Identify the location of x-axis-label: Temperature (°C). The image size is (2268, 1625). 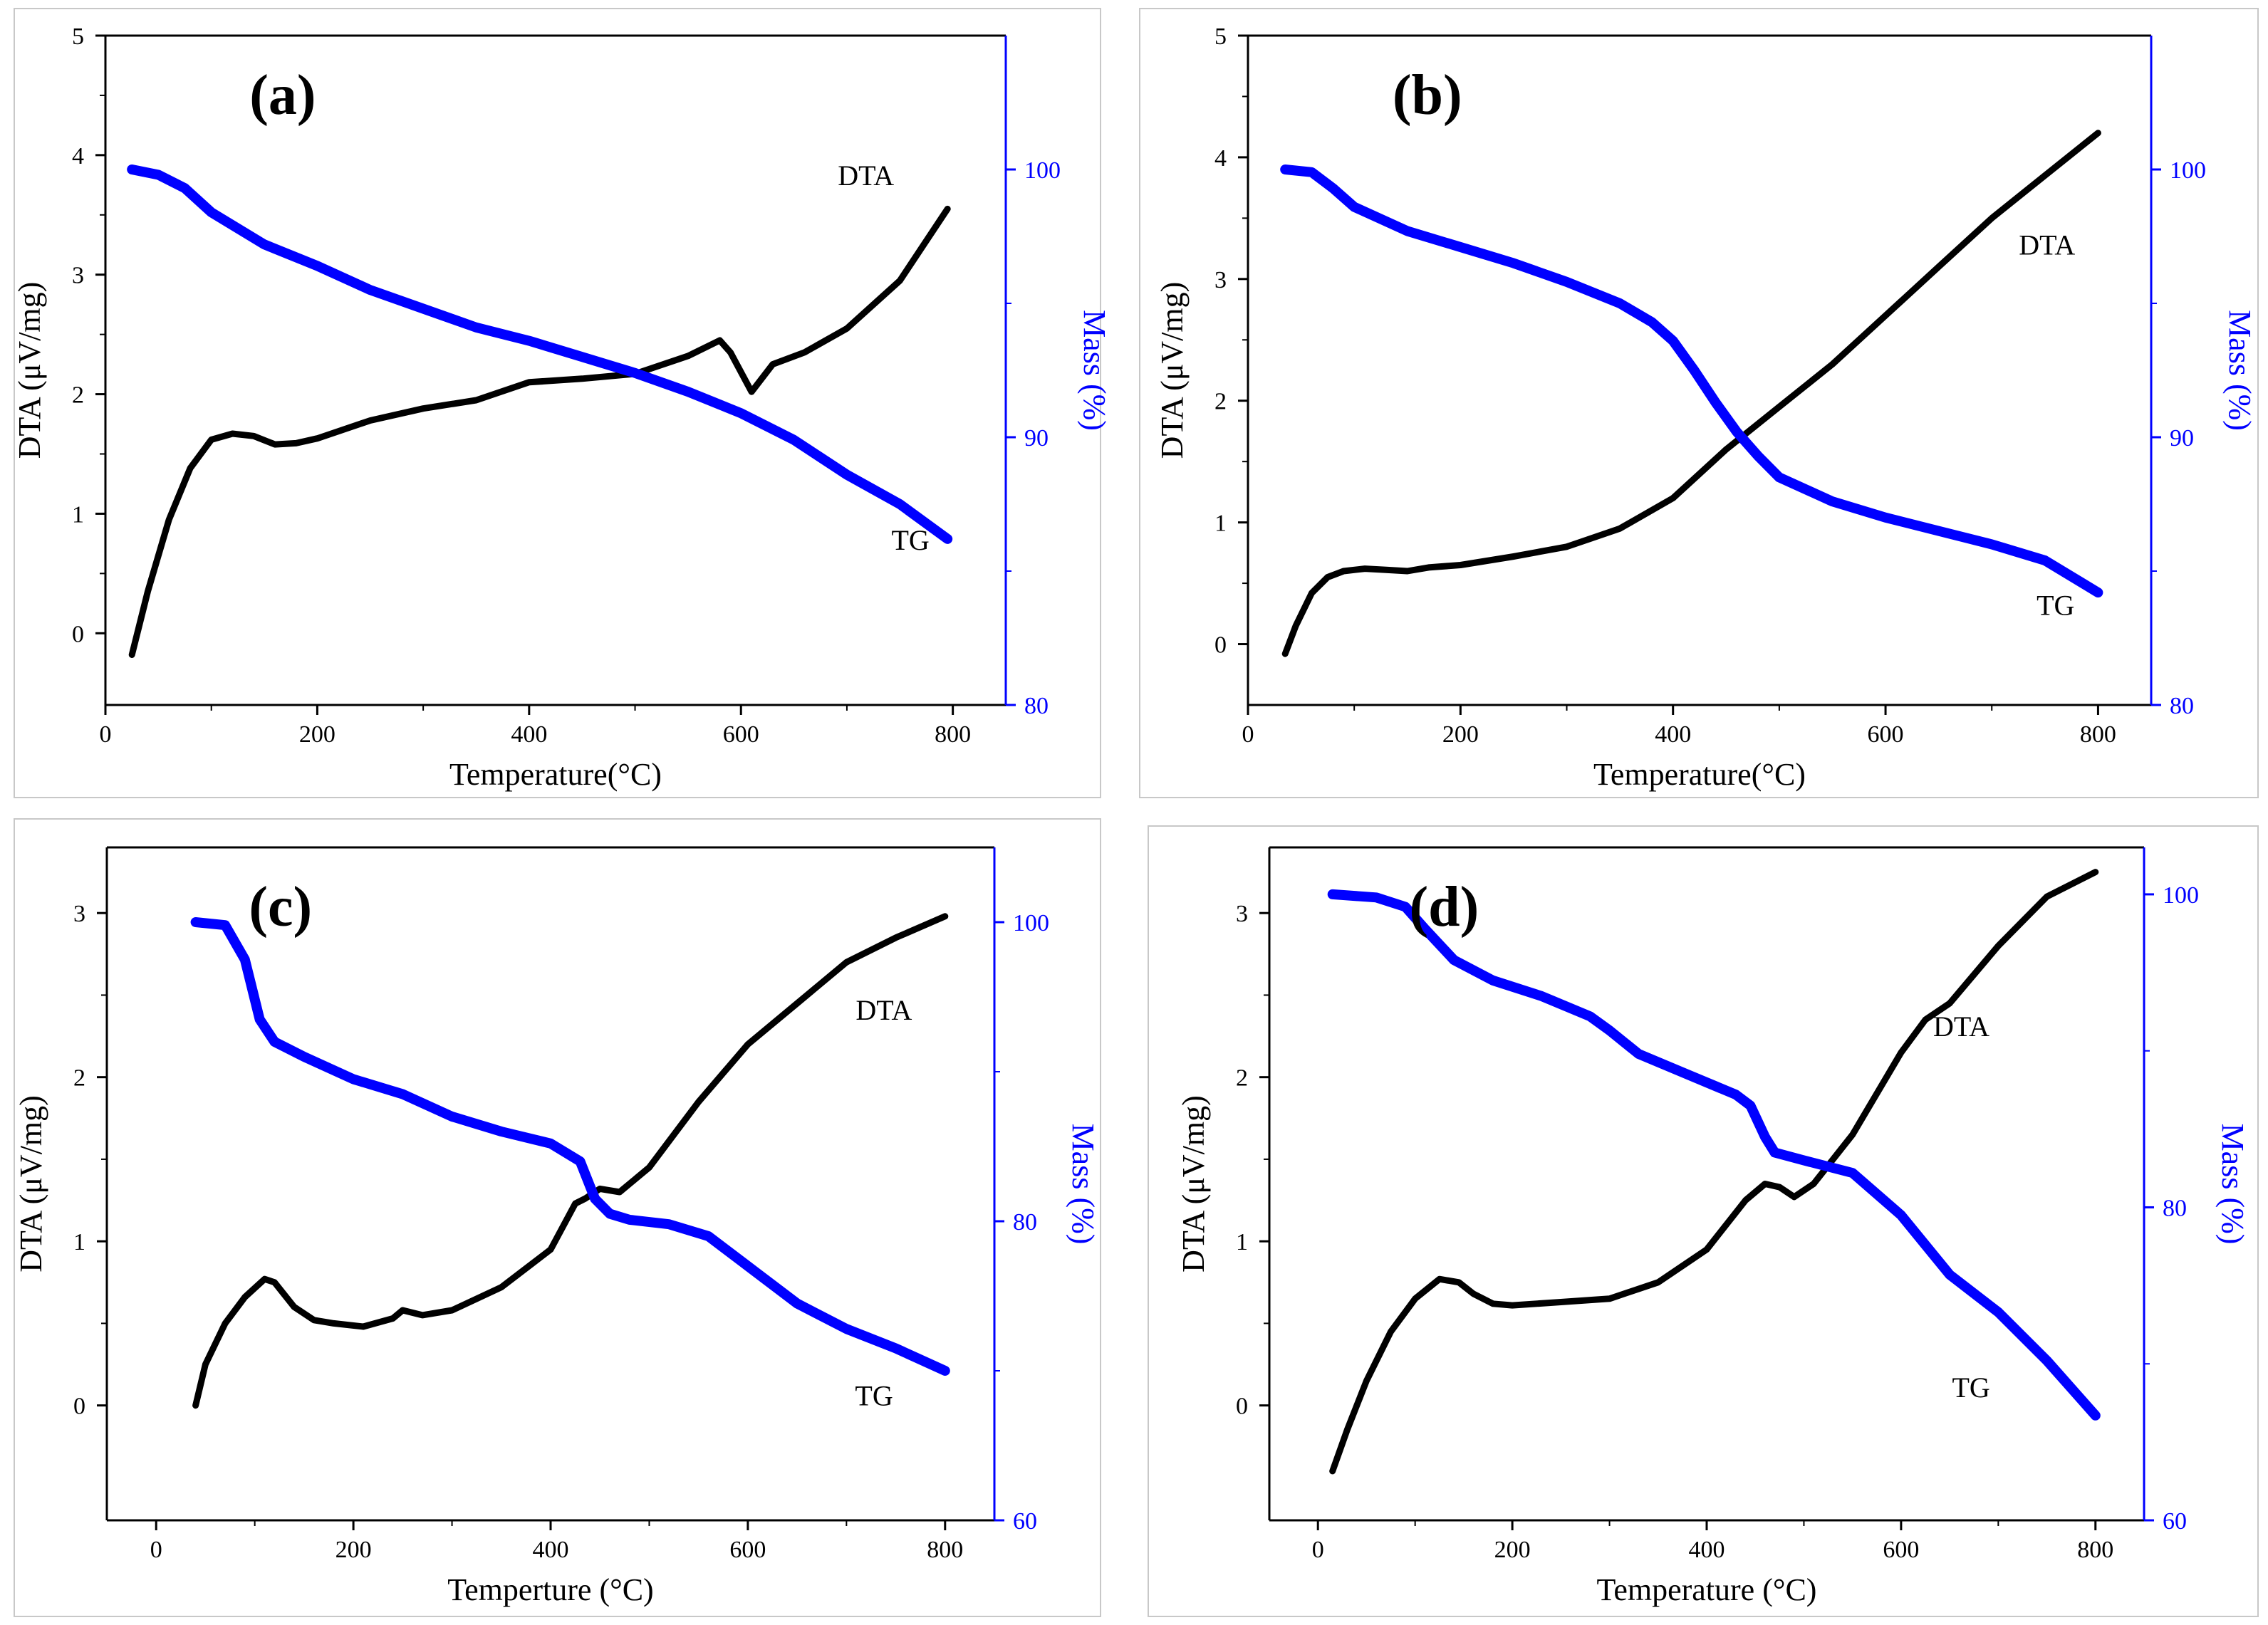
(1707, 1589).